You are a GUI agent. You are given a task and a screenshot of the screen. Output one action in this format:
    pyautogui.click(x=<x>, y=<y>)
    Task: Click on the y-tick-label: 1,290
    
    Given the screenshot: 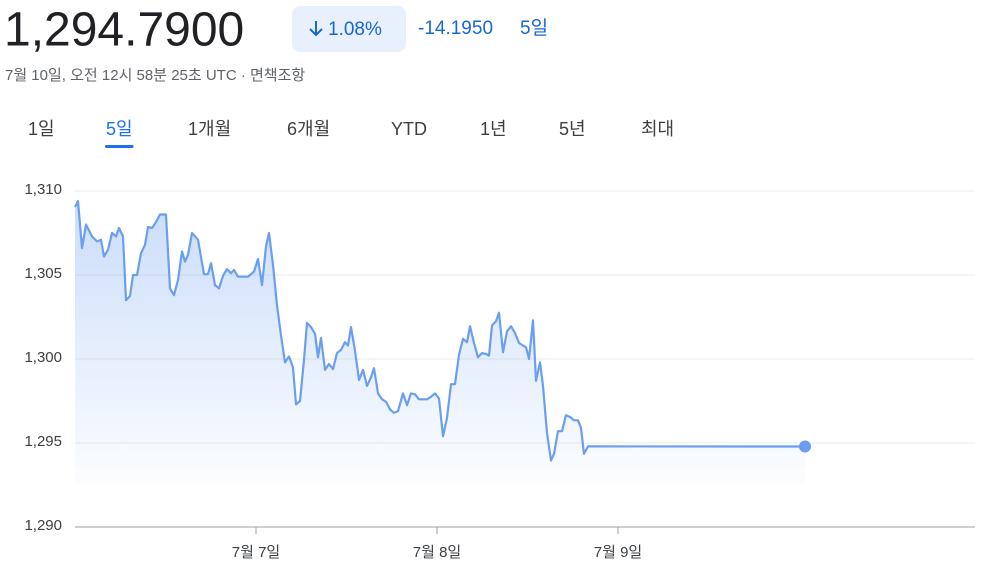 What is the action you would take?
    pyautogui.click(x=43, y=525)
    